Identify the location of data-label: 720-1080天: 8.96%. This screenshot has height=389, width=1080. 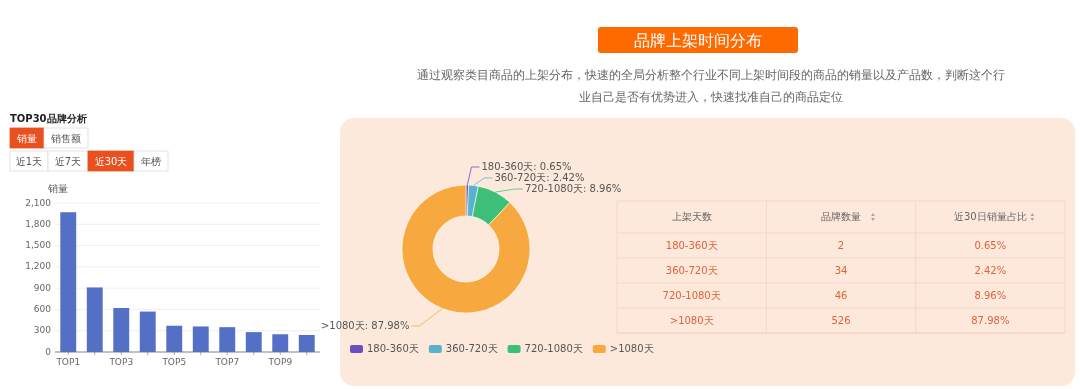
(573, 189).